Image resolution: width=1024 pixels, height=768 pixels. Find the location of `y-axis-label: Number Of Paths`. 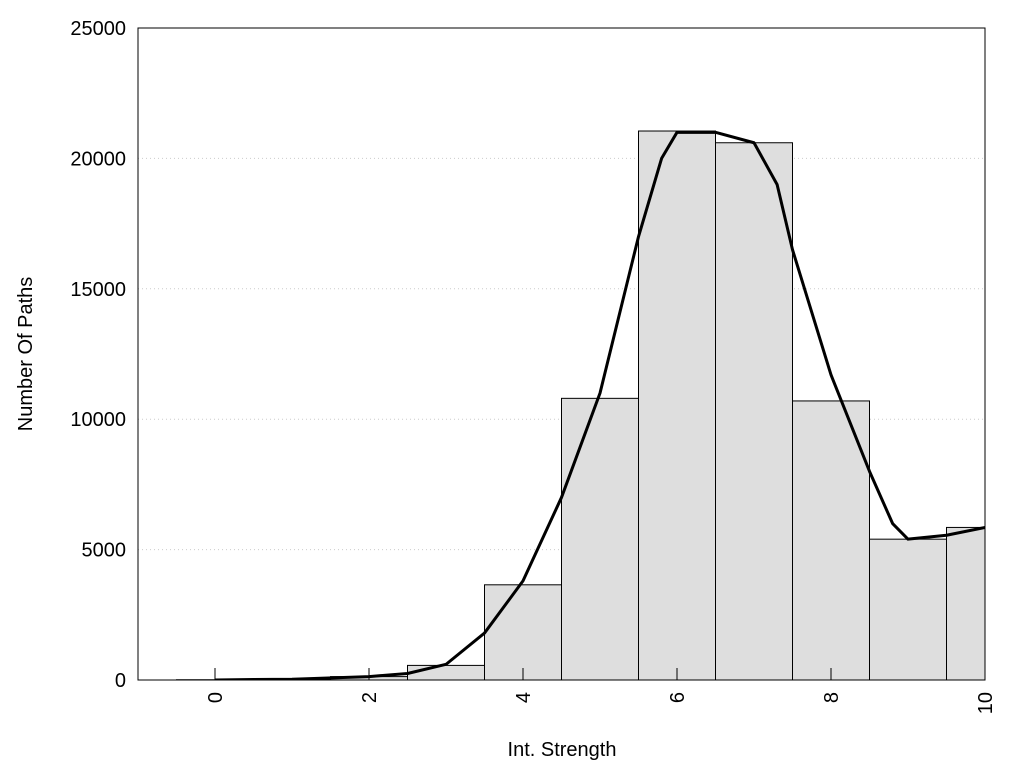

y-axis-label: Number Of Paths is located at coordinates (26, 354).